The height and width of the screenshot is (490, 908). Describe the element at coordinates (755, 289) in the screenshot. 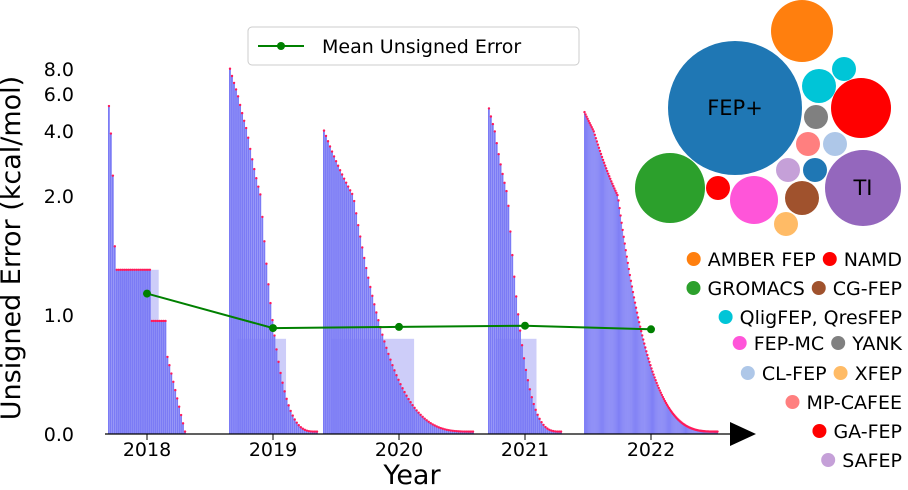

I see `method-legend-label: GROMACS` at that location.